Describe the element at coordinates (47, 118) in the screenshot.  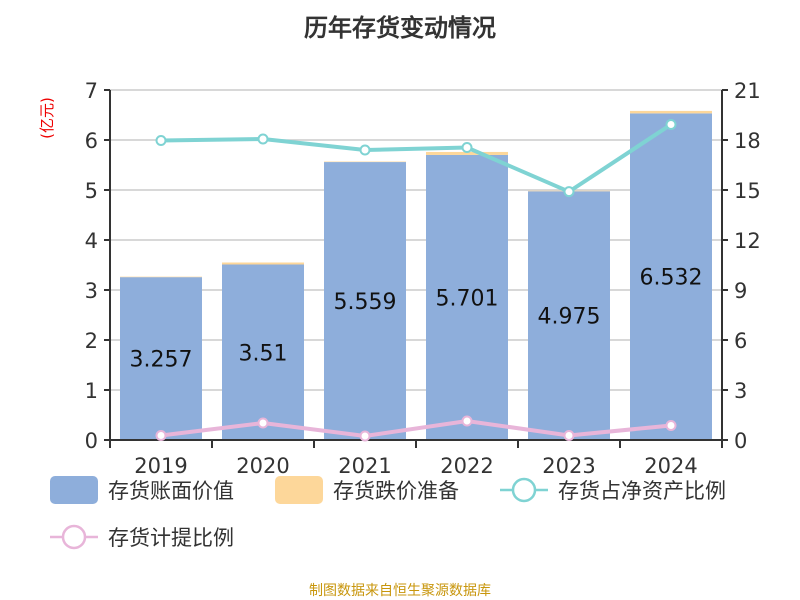
I see `left-axis-label: (亿元)` at that location.